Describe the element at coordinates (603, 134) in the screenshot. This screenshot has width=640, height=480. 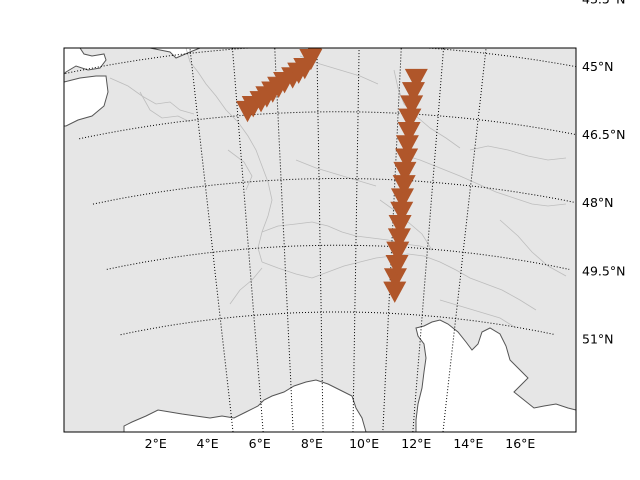
I see `latitude-tick-label: 46.5°N` at that location.